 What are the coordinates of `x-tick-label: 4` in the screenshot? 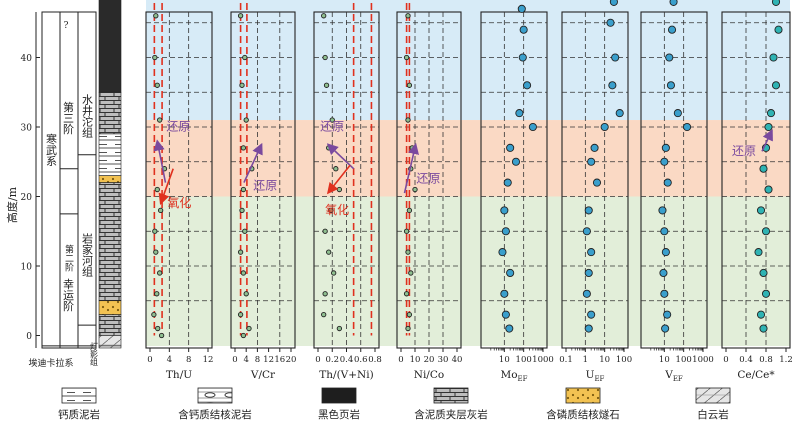 It's located at (169, 360).